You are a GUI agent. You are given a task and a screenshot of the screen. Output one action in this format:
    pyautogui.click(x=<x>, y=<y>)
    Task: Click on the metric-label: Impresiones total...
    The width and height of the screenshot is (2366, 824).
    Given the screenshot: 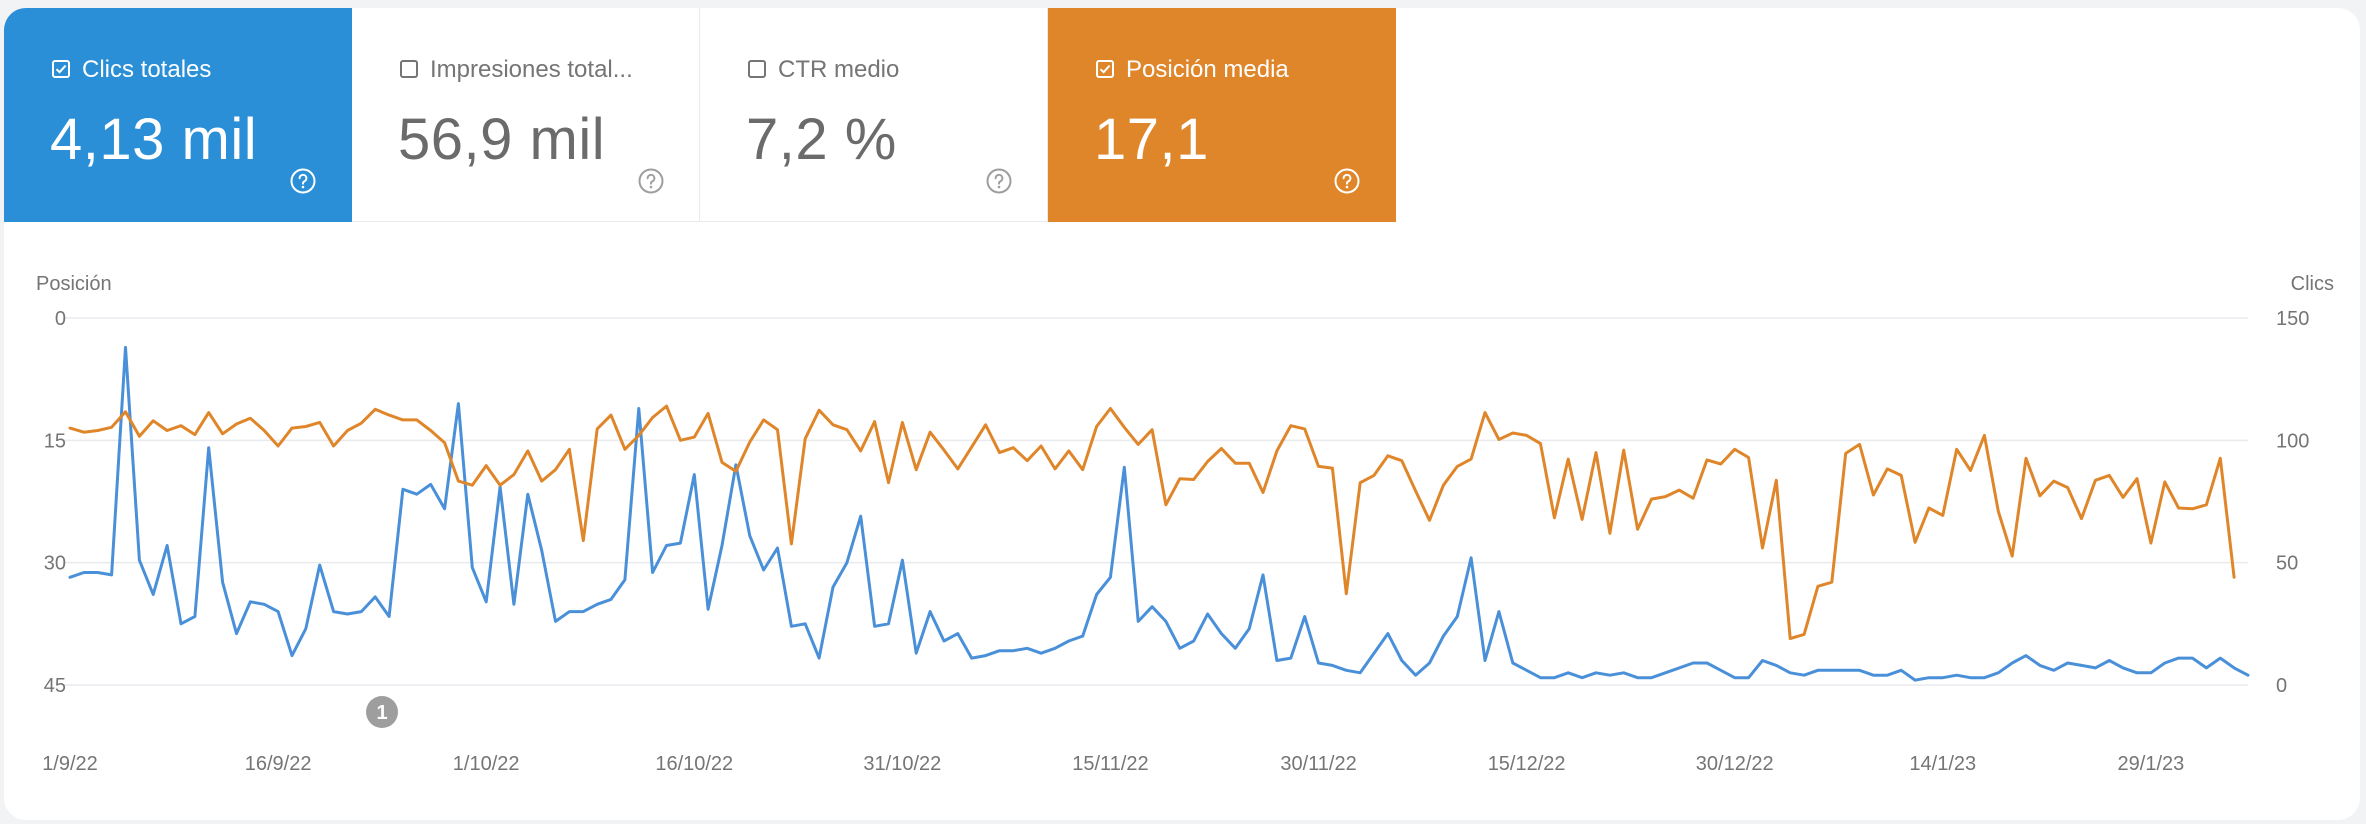 What is the action you would take?
    pyautogui.click(x=531, y=69)
    